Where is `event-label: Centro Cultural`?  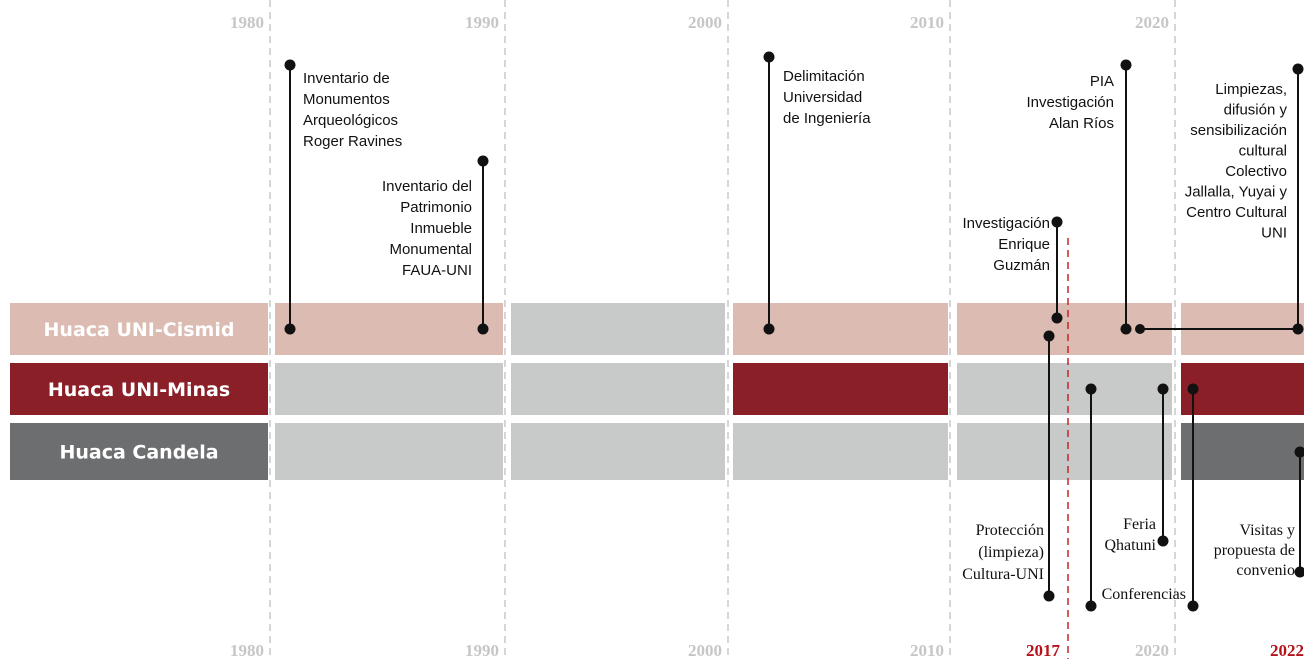
event-label: Centro Cultural is located at coordinates (1236, 212).